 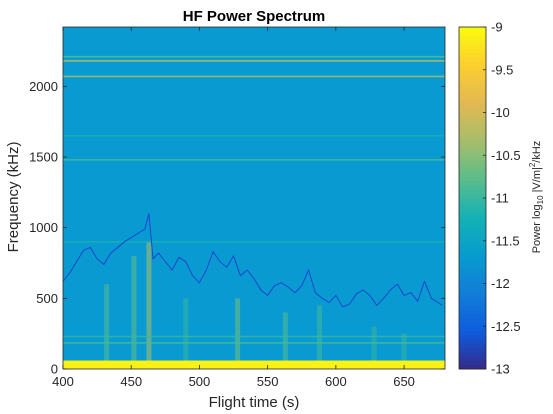 I want to click on chart-title: HF Power Spectrum, so click(x=254, y=16).